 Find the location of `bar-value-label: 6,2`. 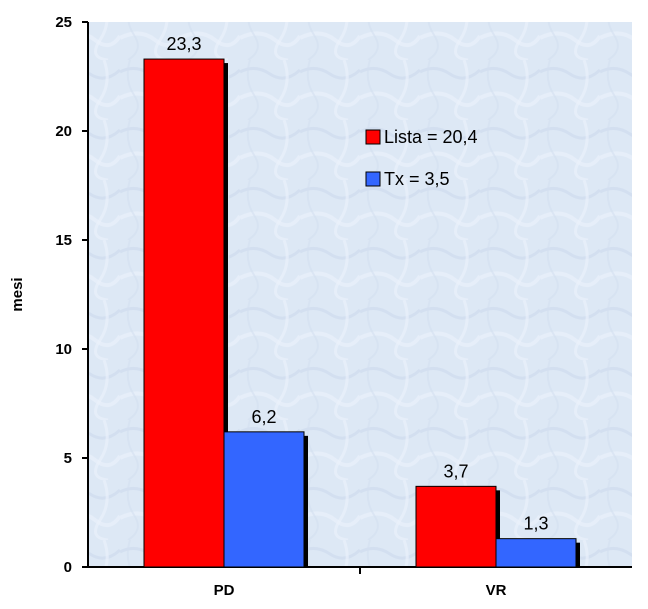

bar-value-label: 6,2 is located at coordinates (263, 417).